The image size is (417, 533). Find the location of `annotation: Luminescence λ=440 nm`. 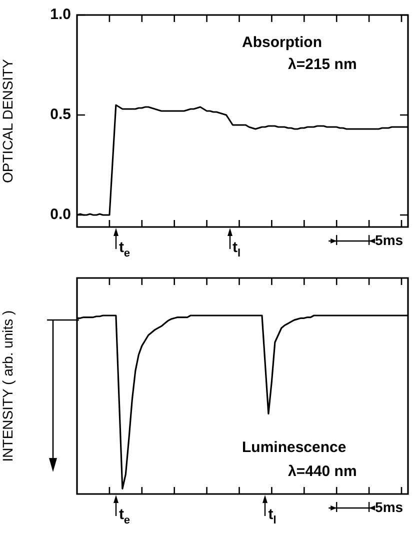

annotation: Luminescence λ=440 nm is located at coordinates (299, 459).